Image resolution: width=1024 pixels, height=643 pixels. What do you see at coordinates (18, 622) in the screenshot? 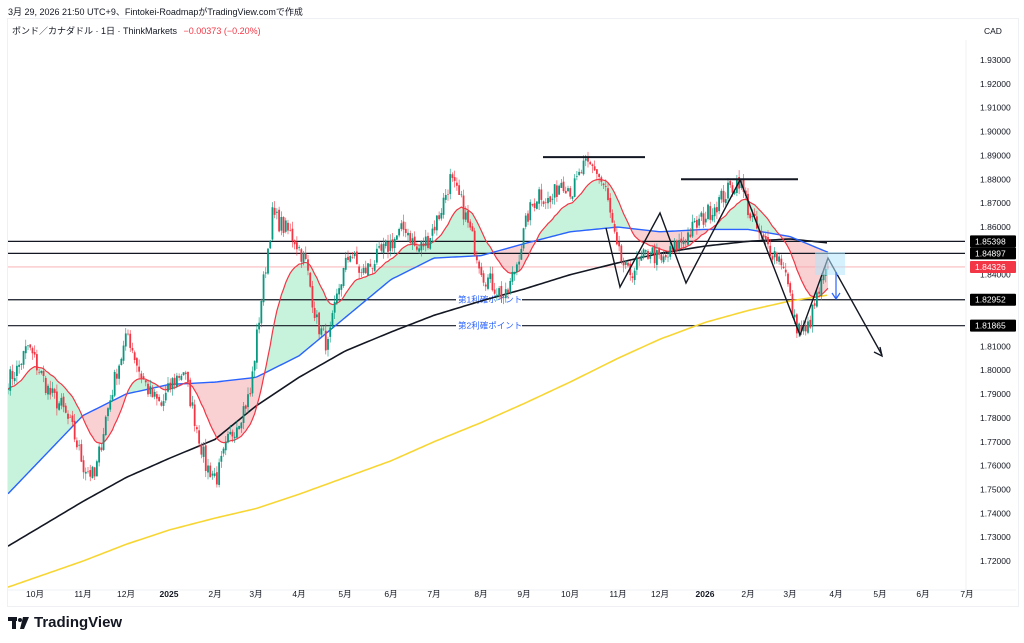
I see `tradingview-logo-icon` at bounding box center [18, 622].